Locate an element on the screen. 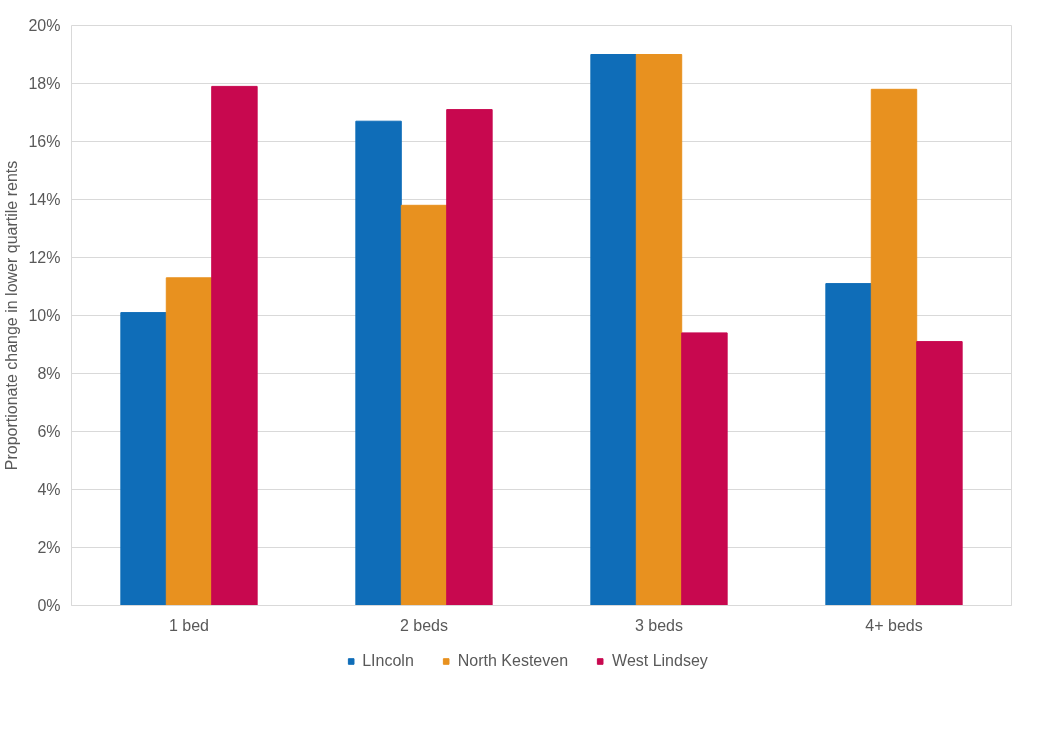  legend-label: North Kesteven is located at coordinates (513, 661).